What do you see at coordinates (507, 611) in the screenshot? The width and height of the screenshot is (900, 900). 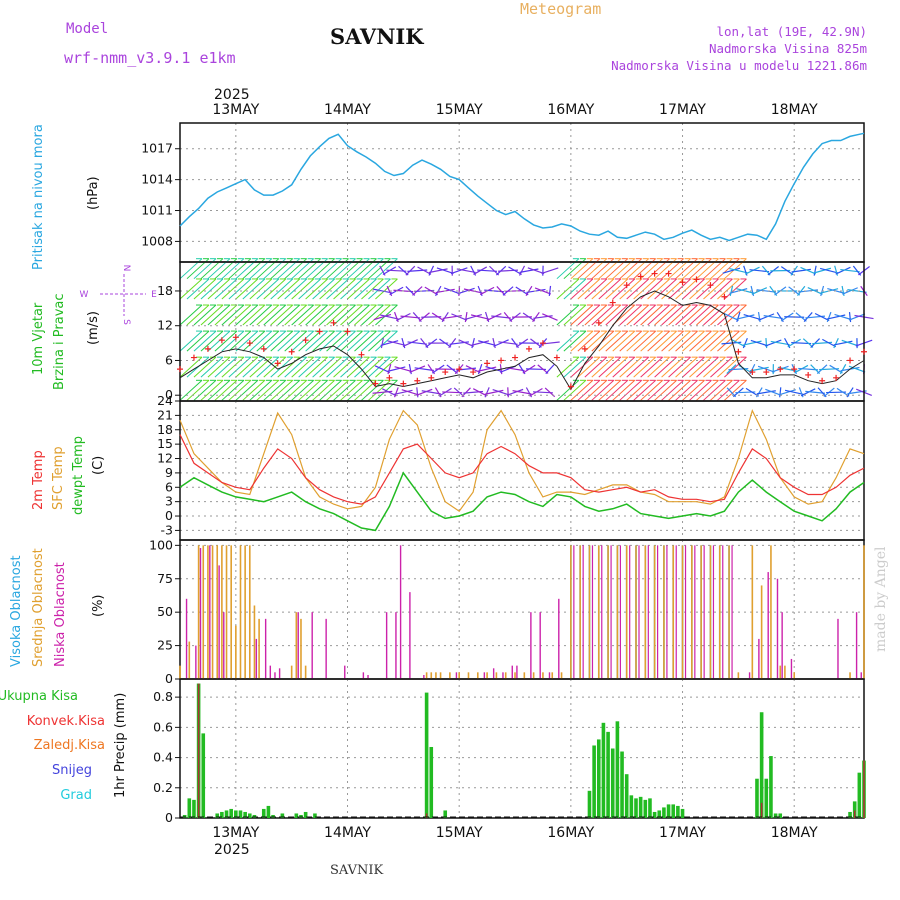 I see `cloud-panel: 0 25 50 75 100` at bounding box center [507, 611].